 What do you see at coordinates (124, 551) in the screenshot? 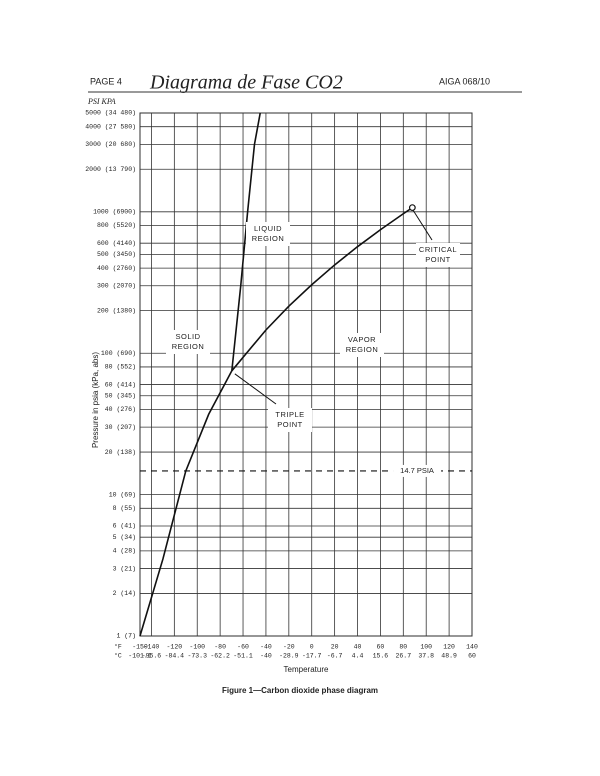
I see `y-tick-label: 4 (28)` at bounding box center [124, 551].